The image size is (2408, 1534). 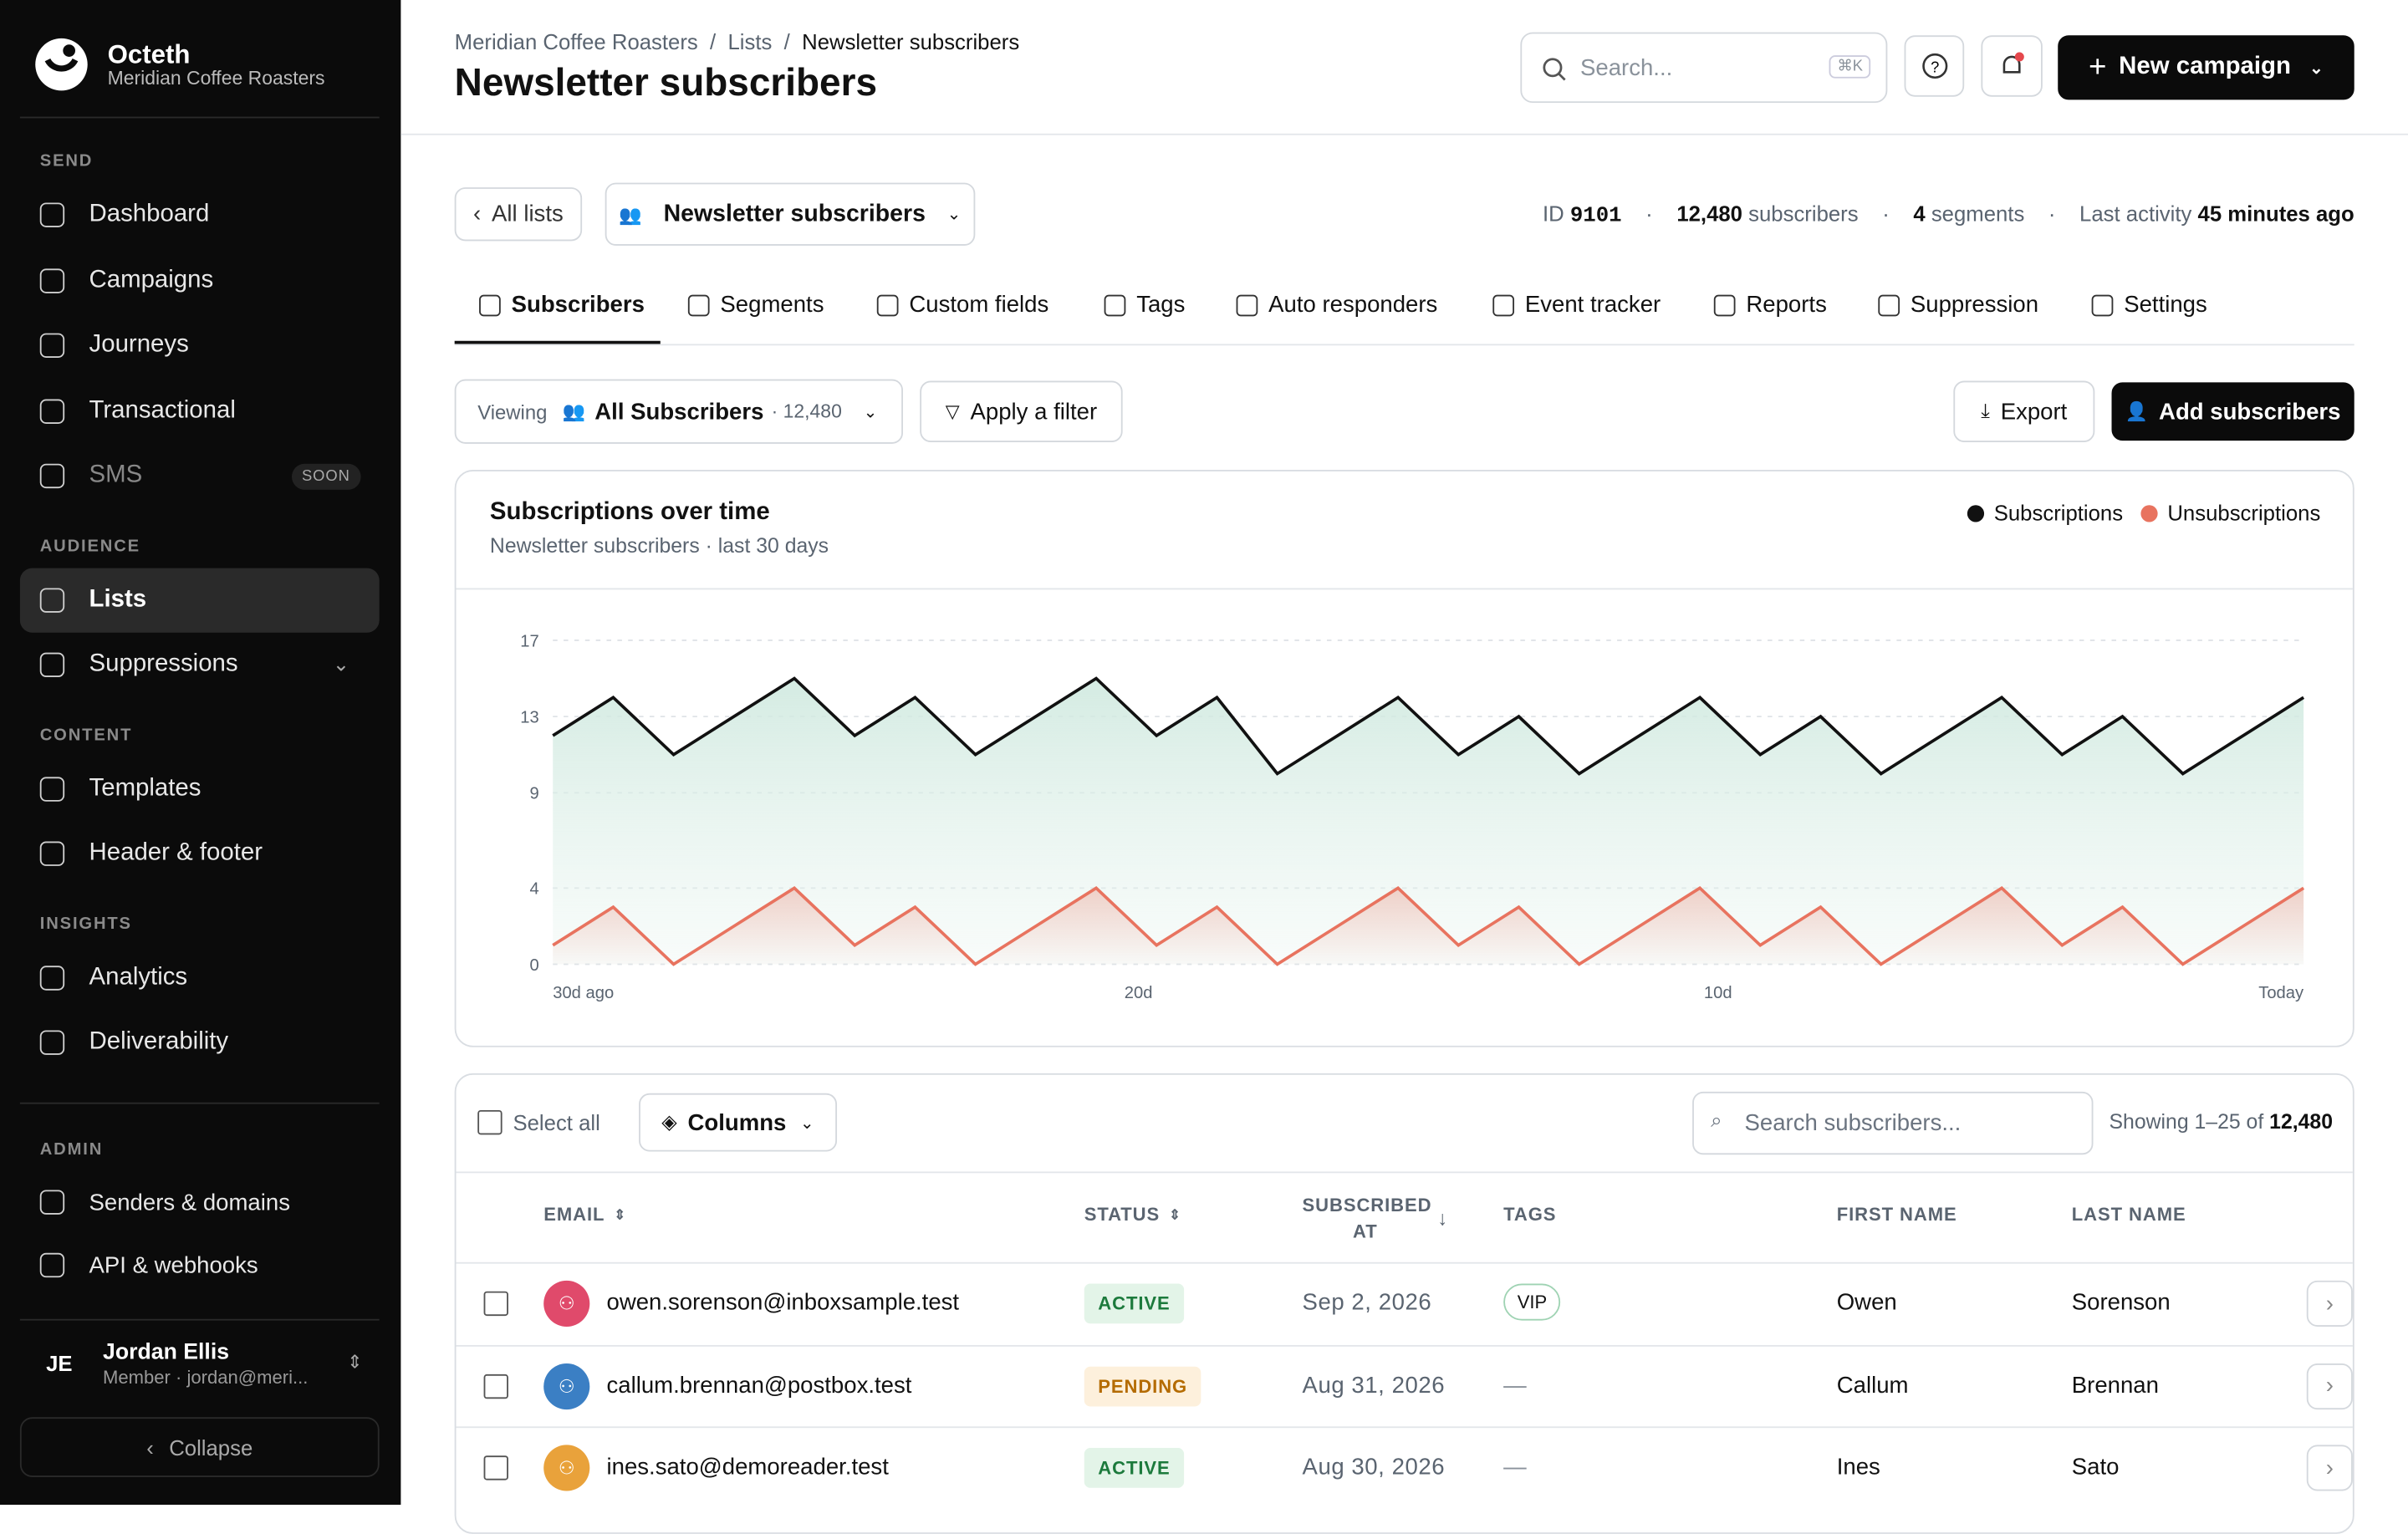 I want to click on nav-section: CONTENT Templates Header & footer, so click(x=200, y=800).